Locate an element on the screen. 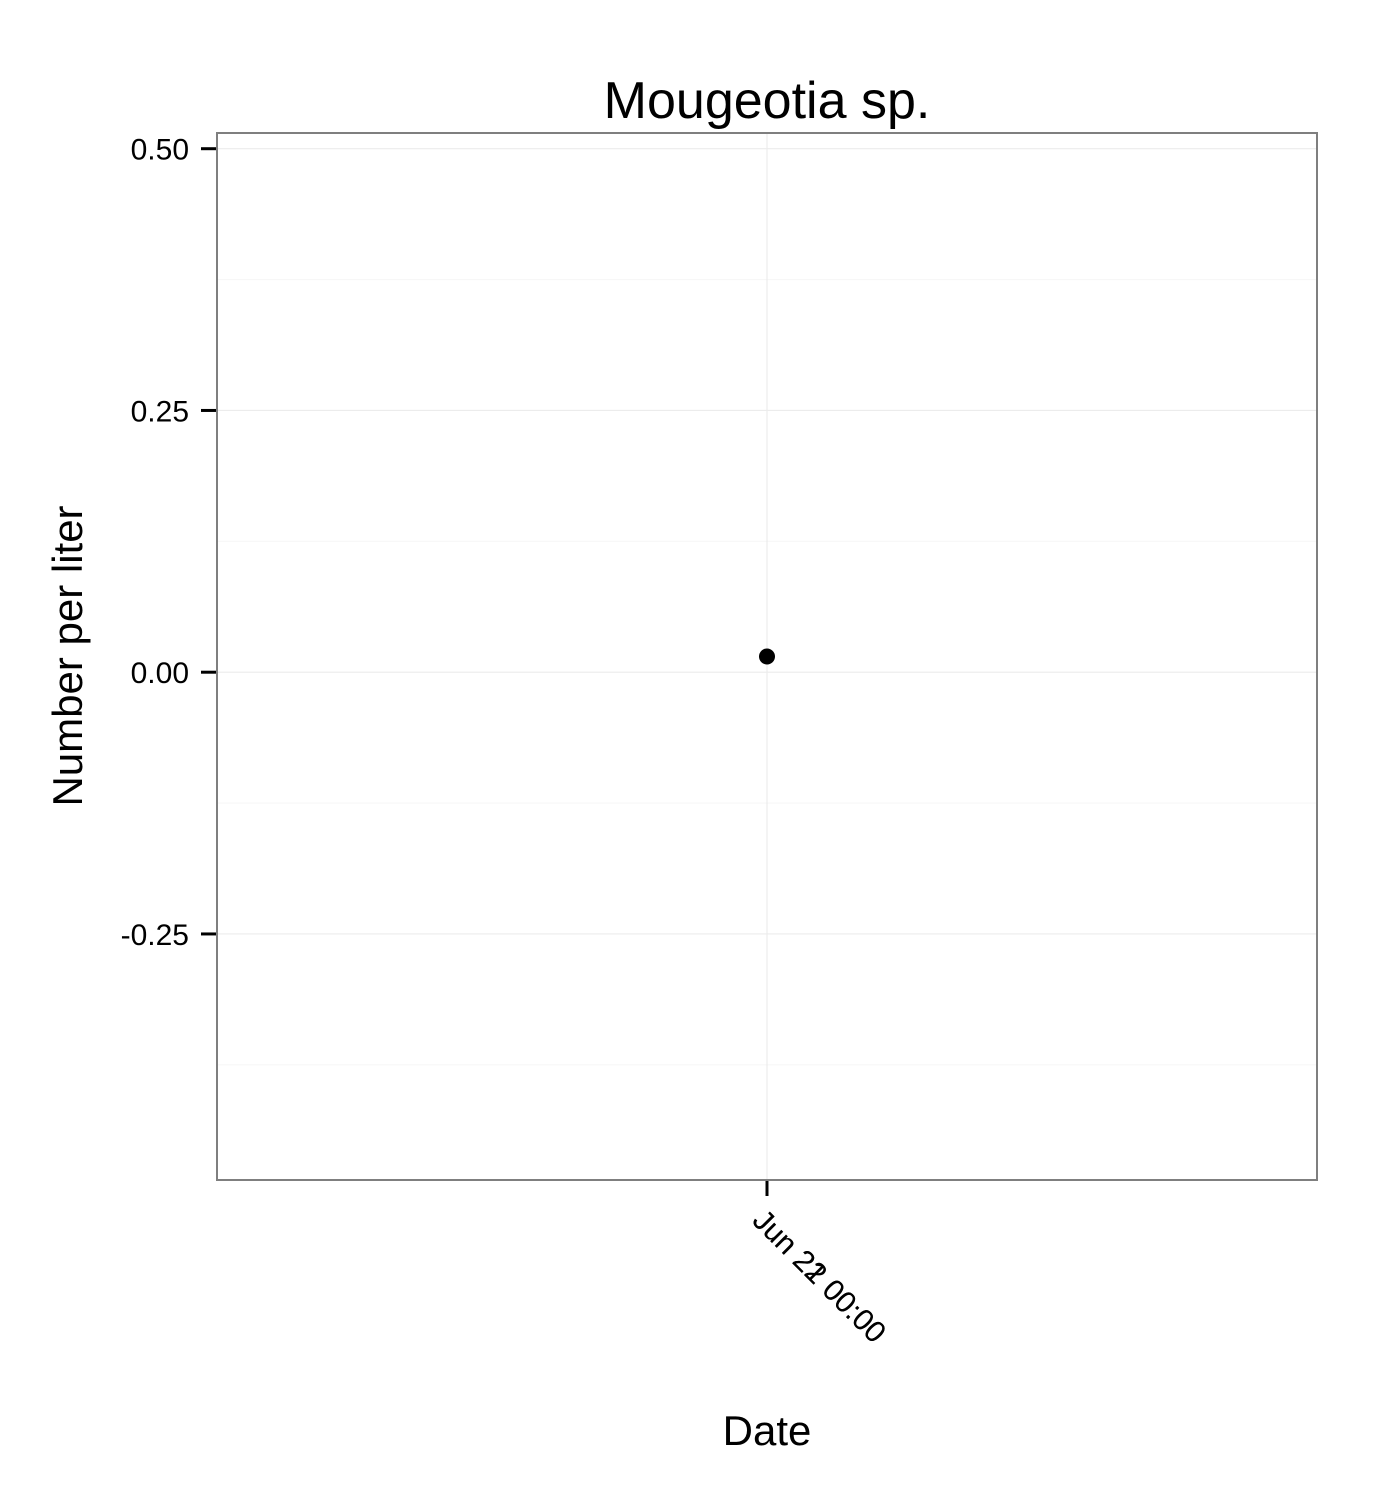 This screenshot has width=1379, height=1491. x-tick-labels: Jun 21 00:00 Jun 22 00:00 is located at coordinates (819, 1277).